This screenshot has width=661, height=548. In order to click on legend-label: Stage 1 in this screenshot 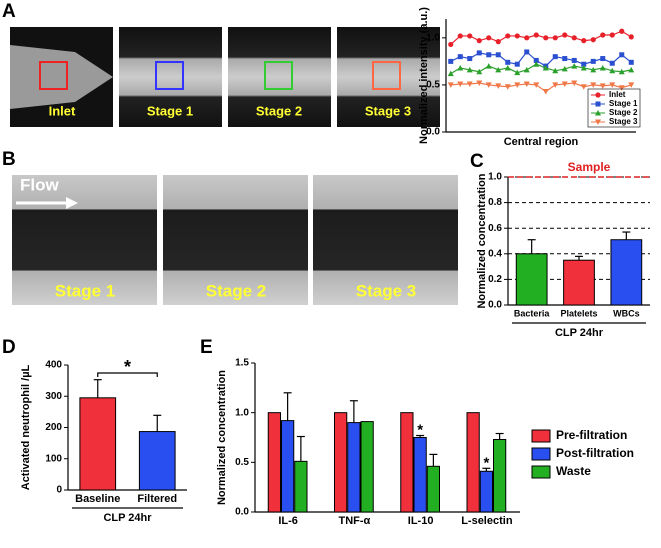, I will do `click(623, 103)`.